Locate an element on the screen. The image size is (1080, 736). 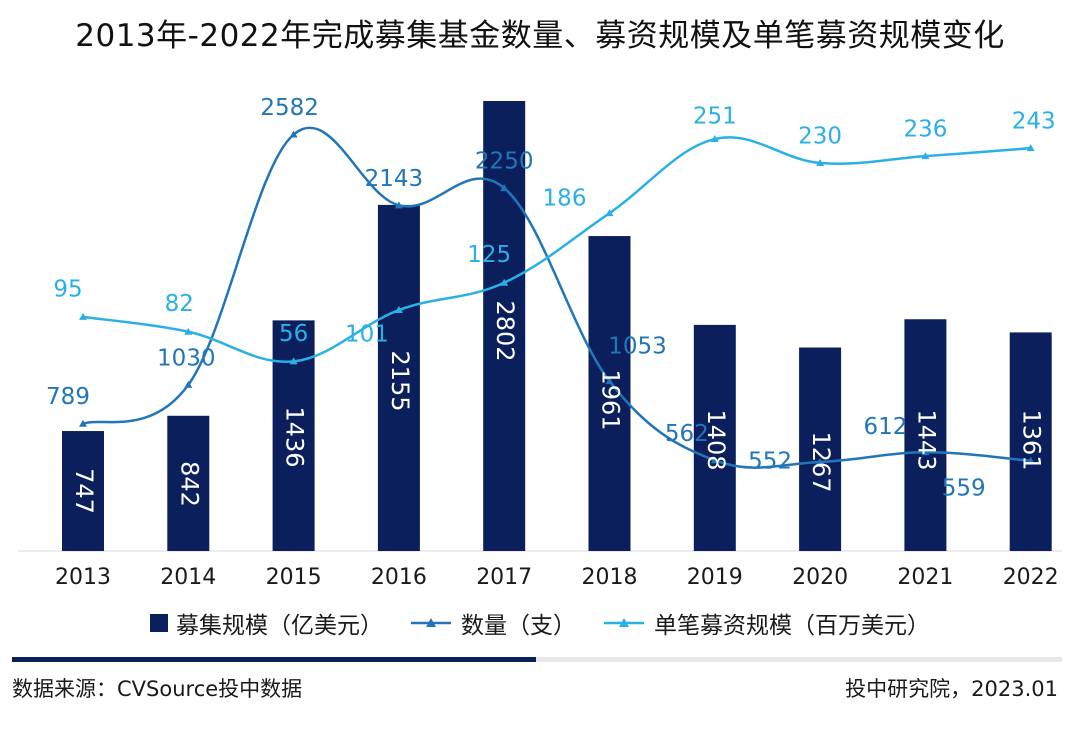
avg-label-2017: 125 is located at coordinates (489, 255).